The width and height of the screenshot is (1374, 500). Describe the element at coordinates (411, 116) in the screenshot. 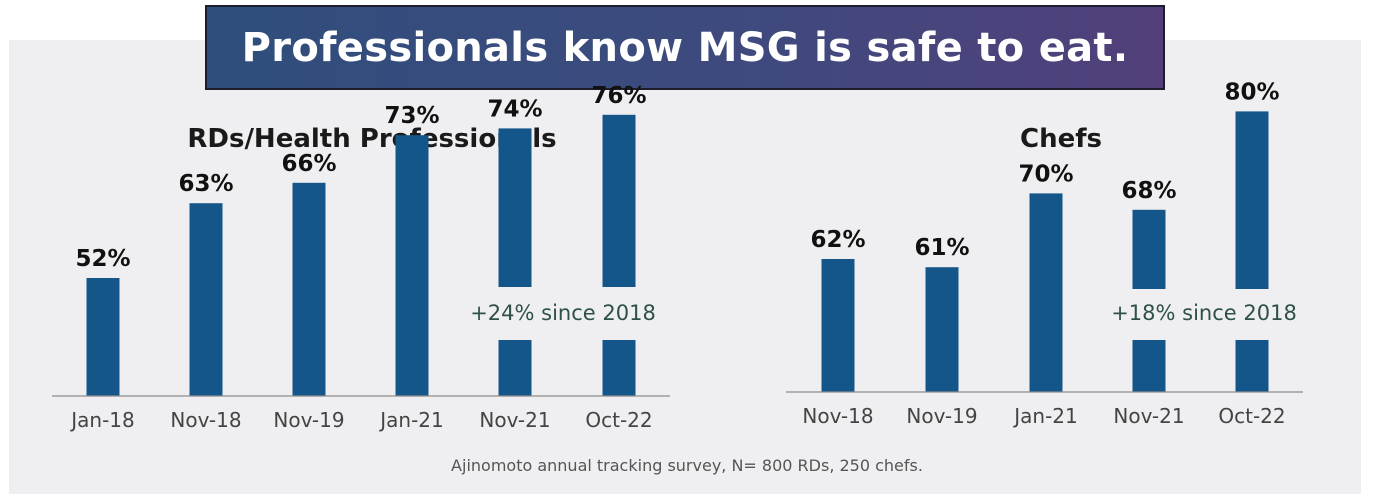

I see `value-label-rds-3: 73%` at that location.